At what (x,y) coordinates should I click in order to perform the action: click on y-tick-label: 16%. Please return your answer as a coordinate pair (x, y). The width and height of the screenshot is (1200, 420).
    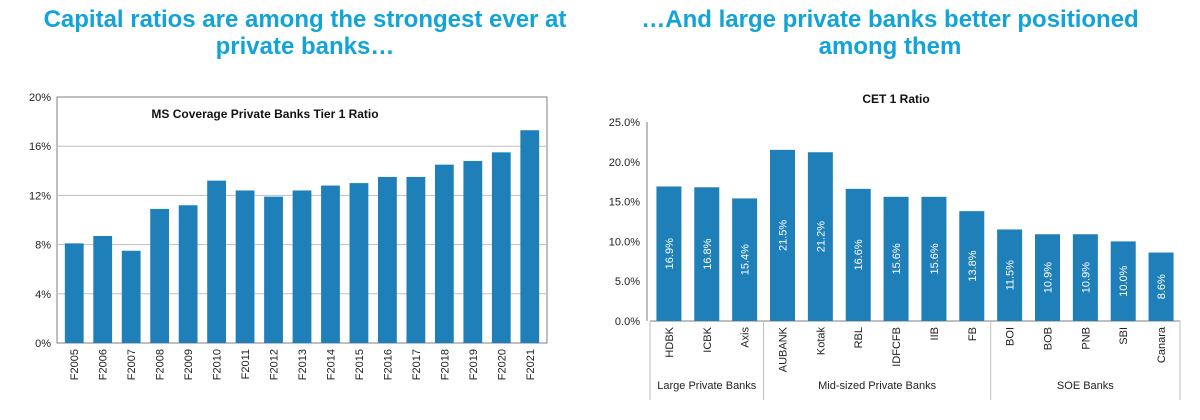
    Looking at the image, I should click on (40, 147).